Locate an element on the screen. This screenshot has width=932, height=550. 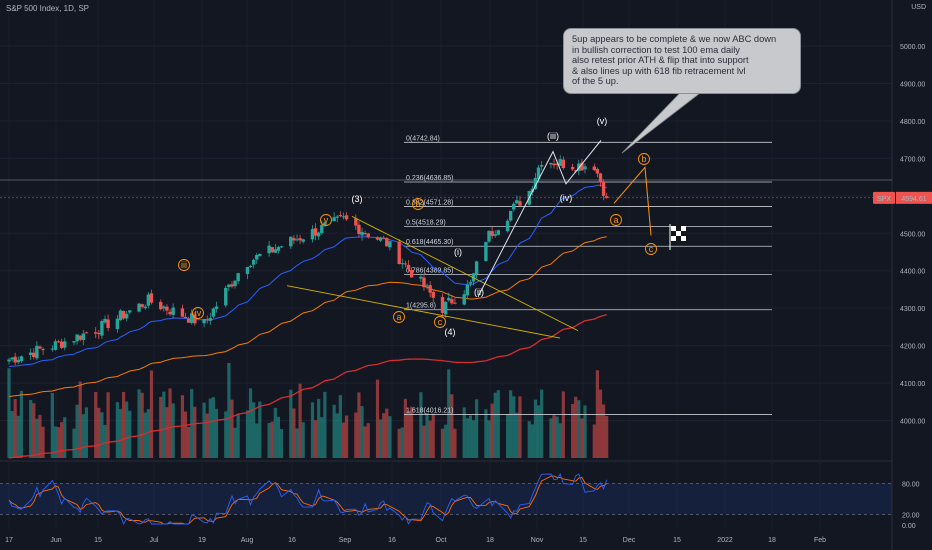
fib-level-label: 0.786(4389.85) is located at coordinates (429, 271).